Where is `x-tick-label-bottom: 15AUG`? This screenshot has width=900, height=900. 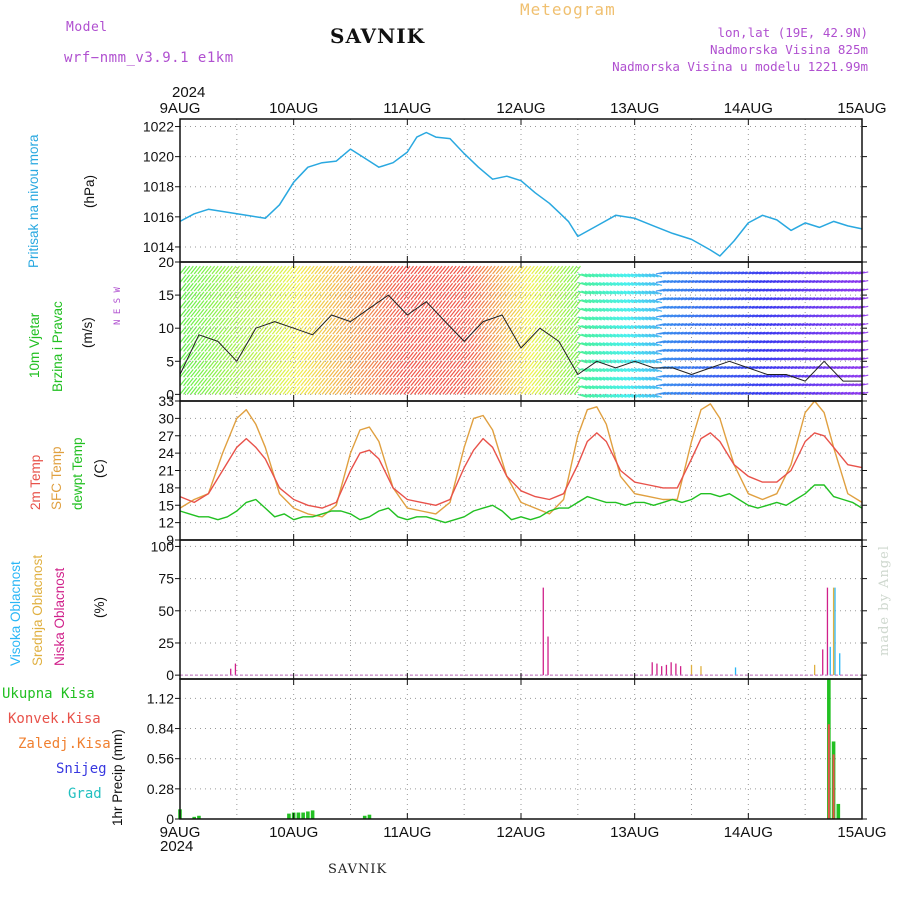 x-tick-label-bottom: 15AUG is located at coordinates (861, 832).